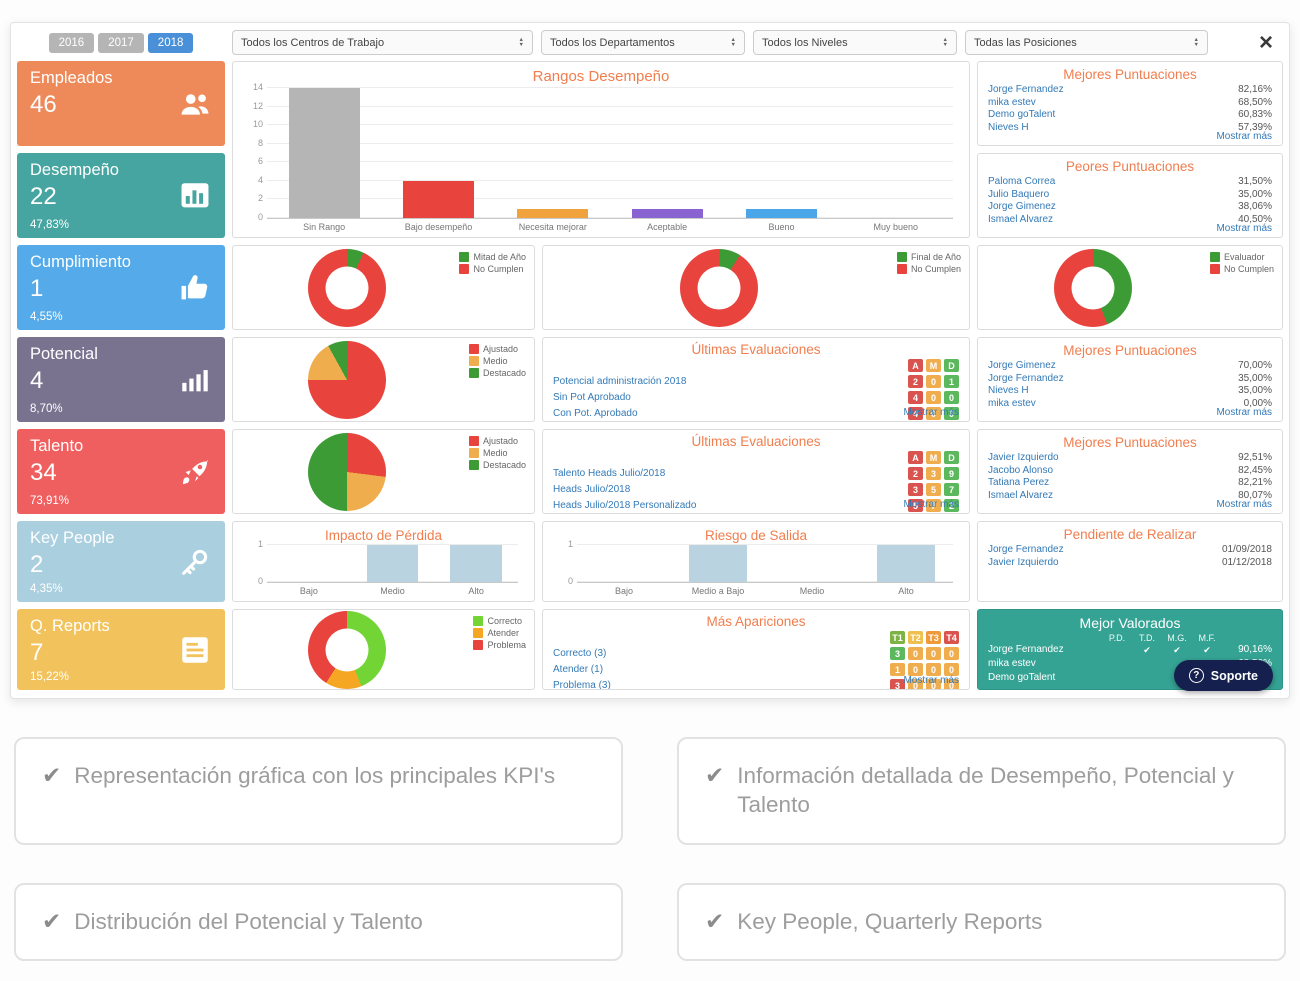 The width and height of the screenshot is (1300, 981). I want to click on close-button: ×, so click(1265, 42).